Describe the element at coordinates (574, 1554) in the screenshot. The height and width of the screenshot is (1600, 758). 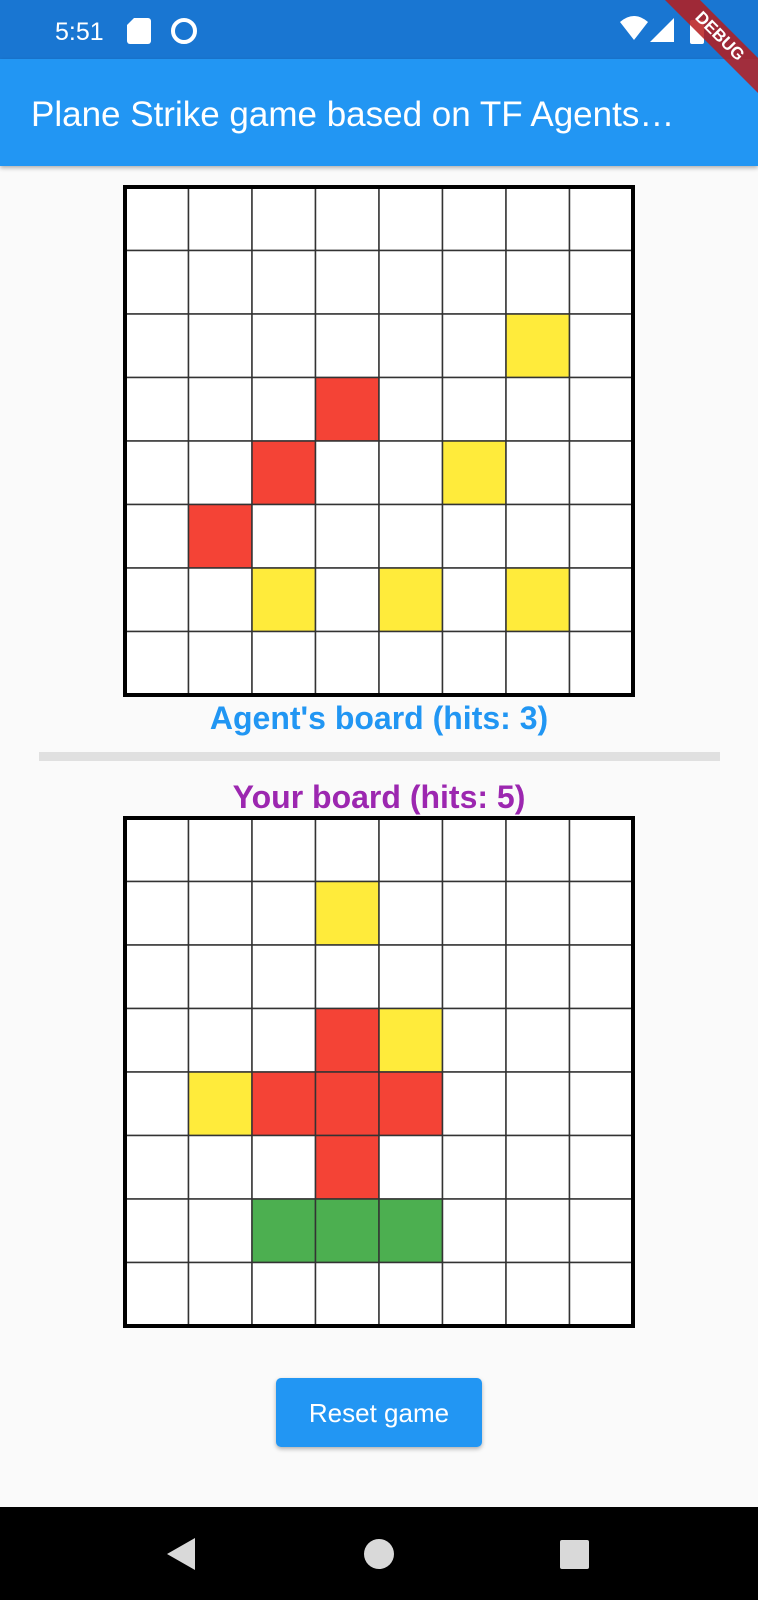
I see `recents-button` at that location.